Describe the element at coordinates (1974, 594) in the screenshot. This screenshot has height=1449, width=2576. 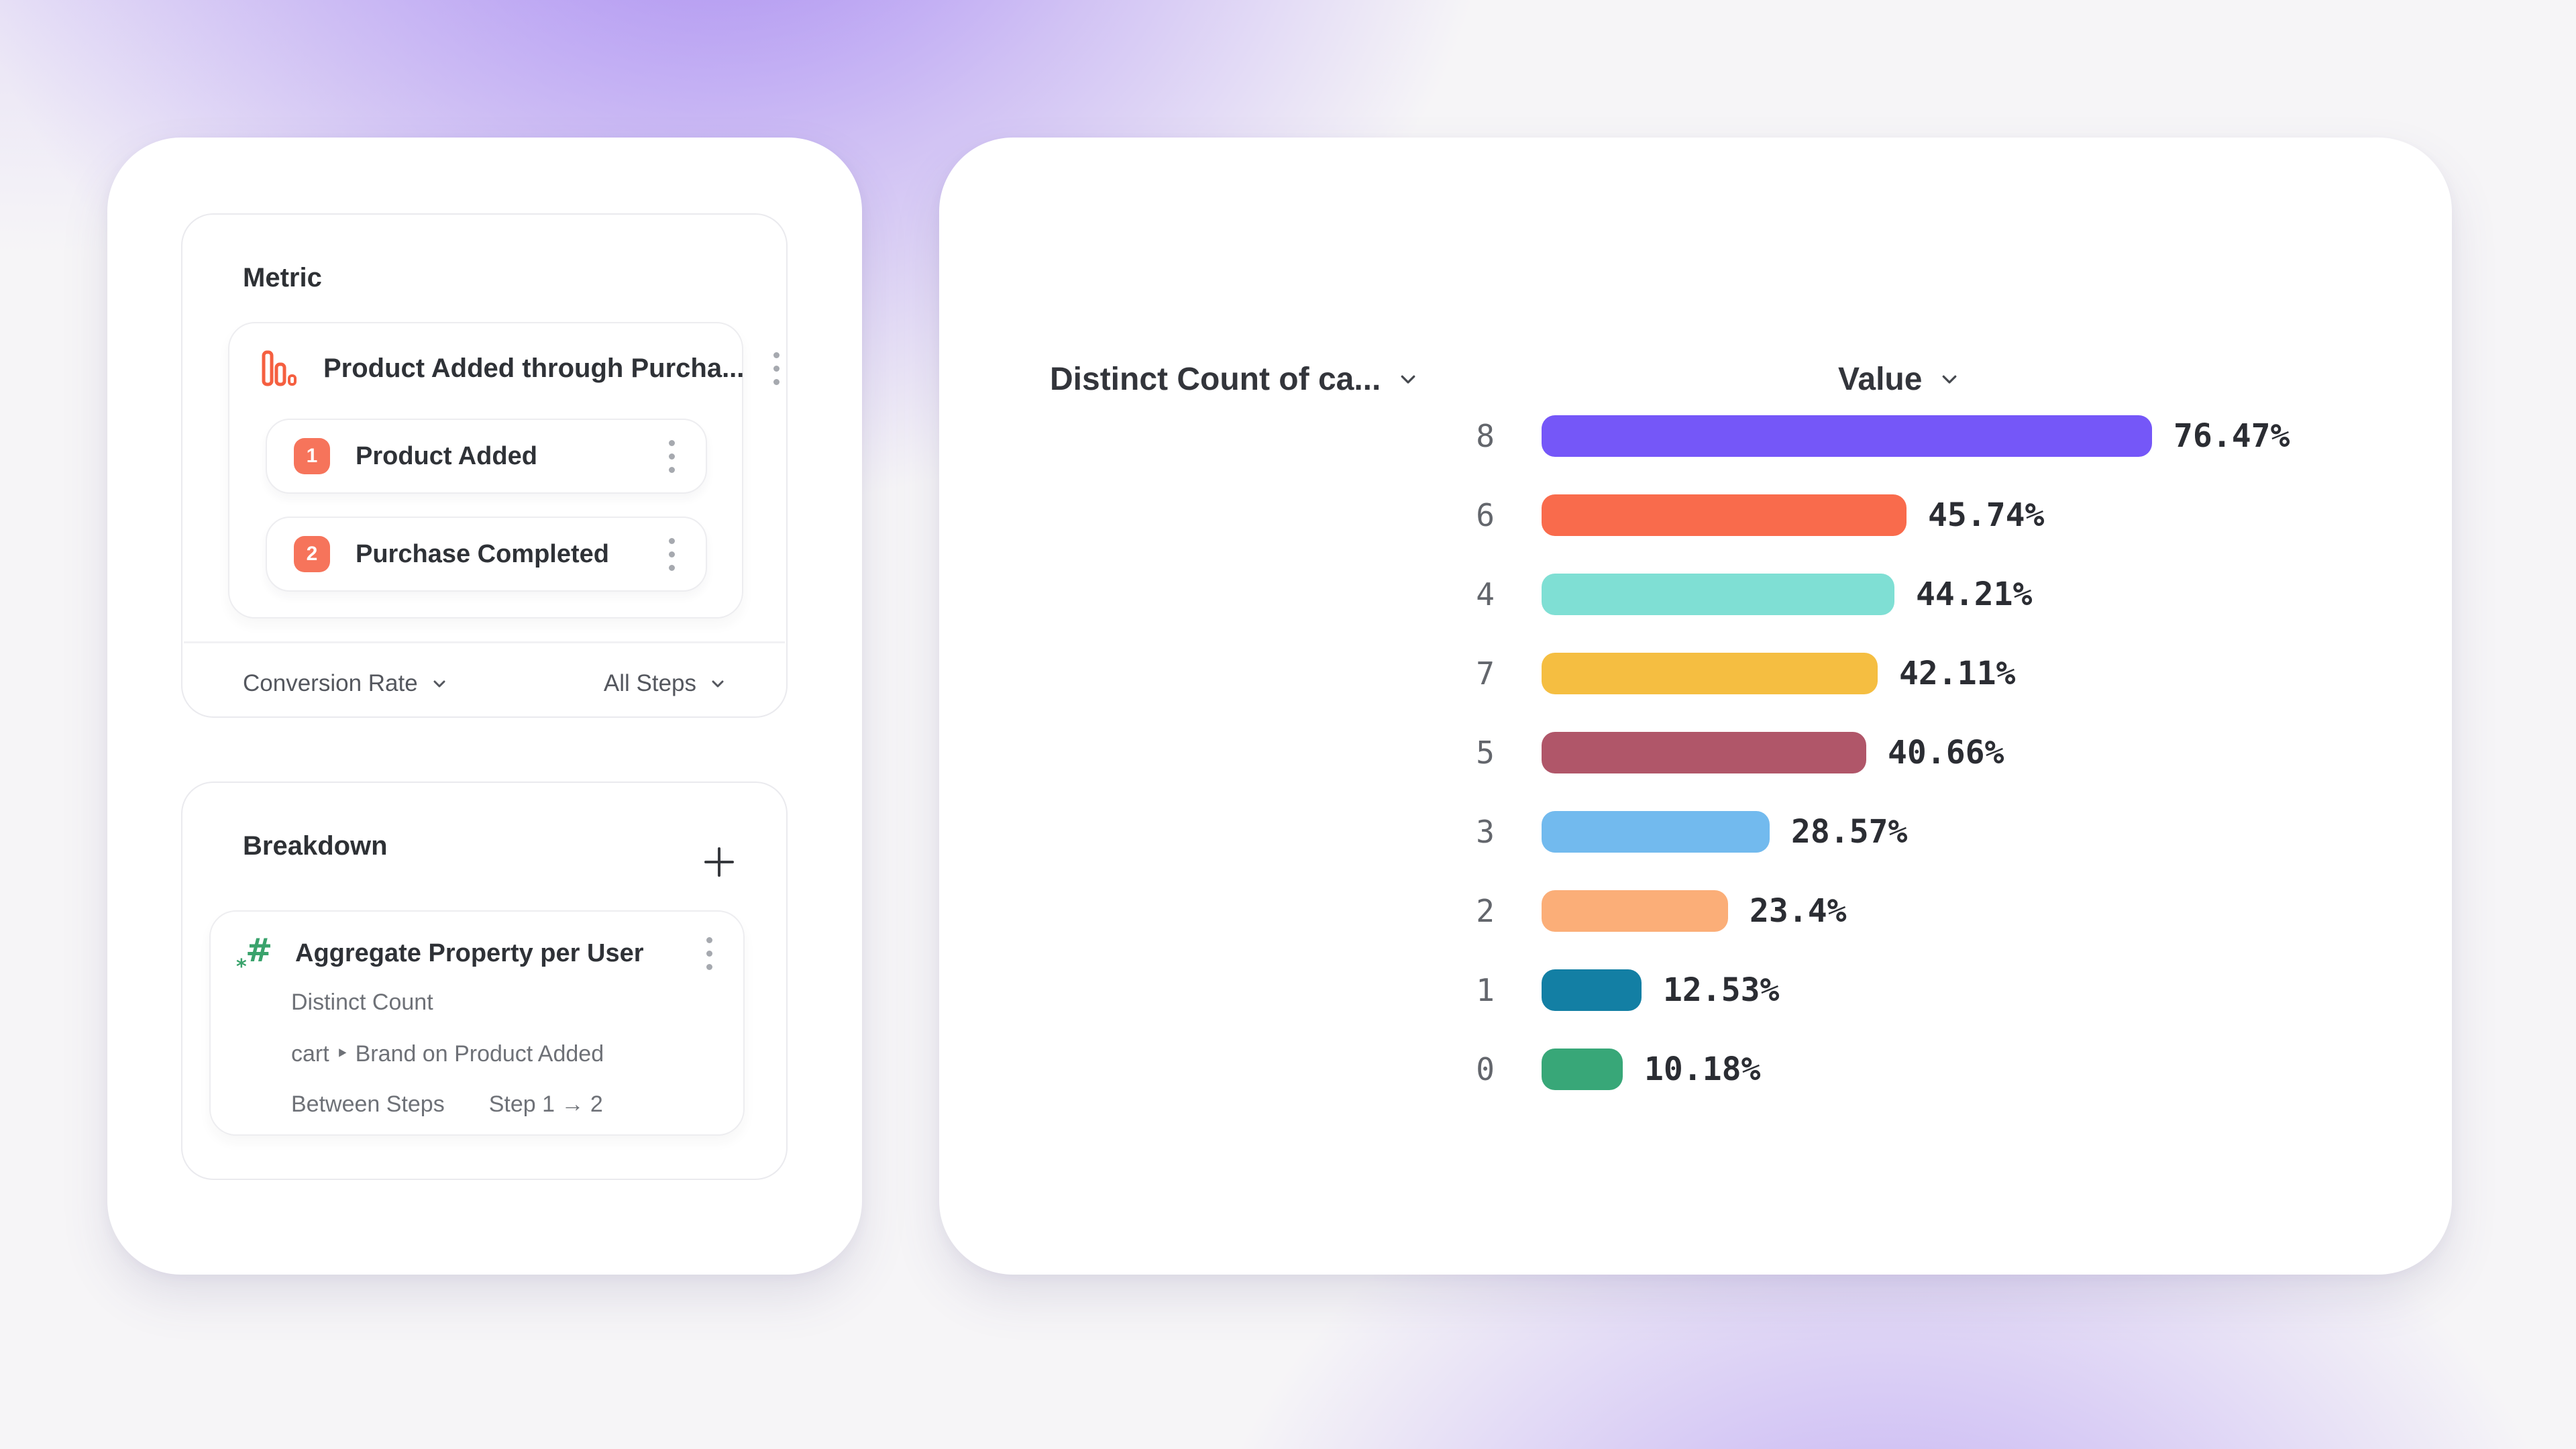
I see `value-label: 44.21%` at that location.